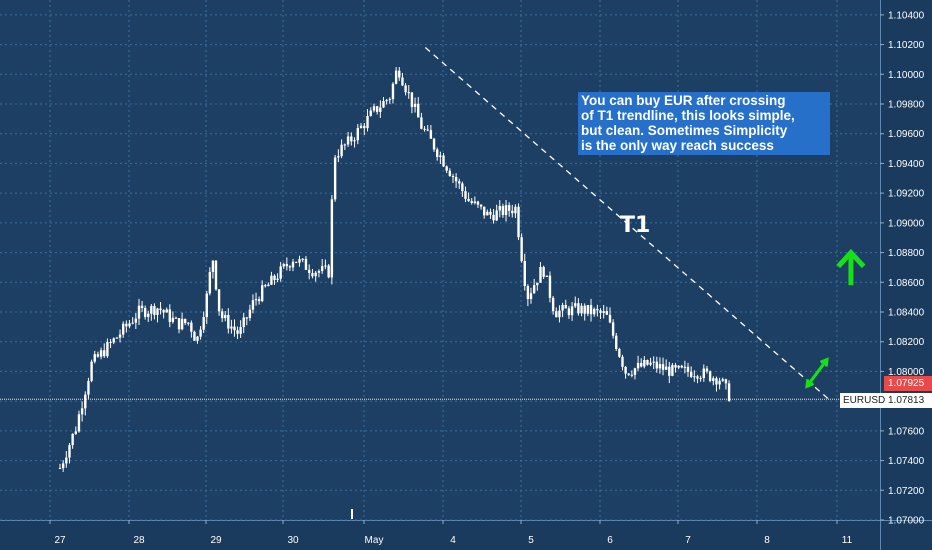  Describe the element at coordinates (635, 225) in the screenshot. I see `trendline-label: T1` at that location.